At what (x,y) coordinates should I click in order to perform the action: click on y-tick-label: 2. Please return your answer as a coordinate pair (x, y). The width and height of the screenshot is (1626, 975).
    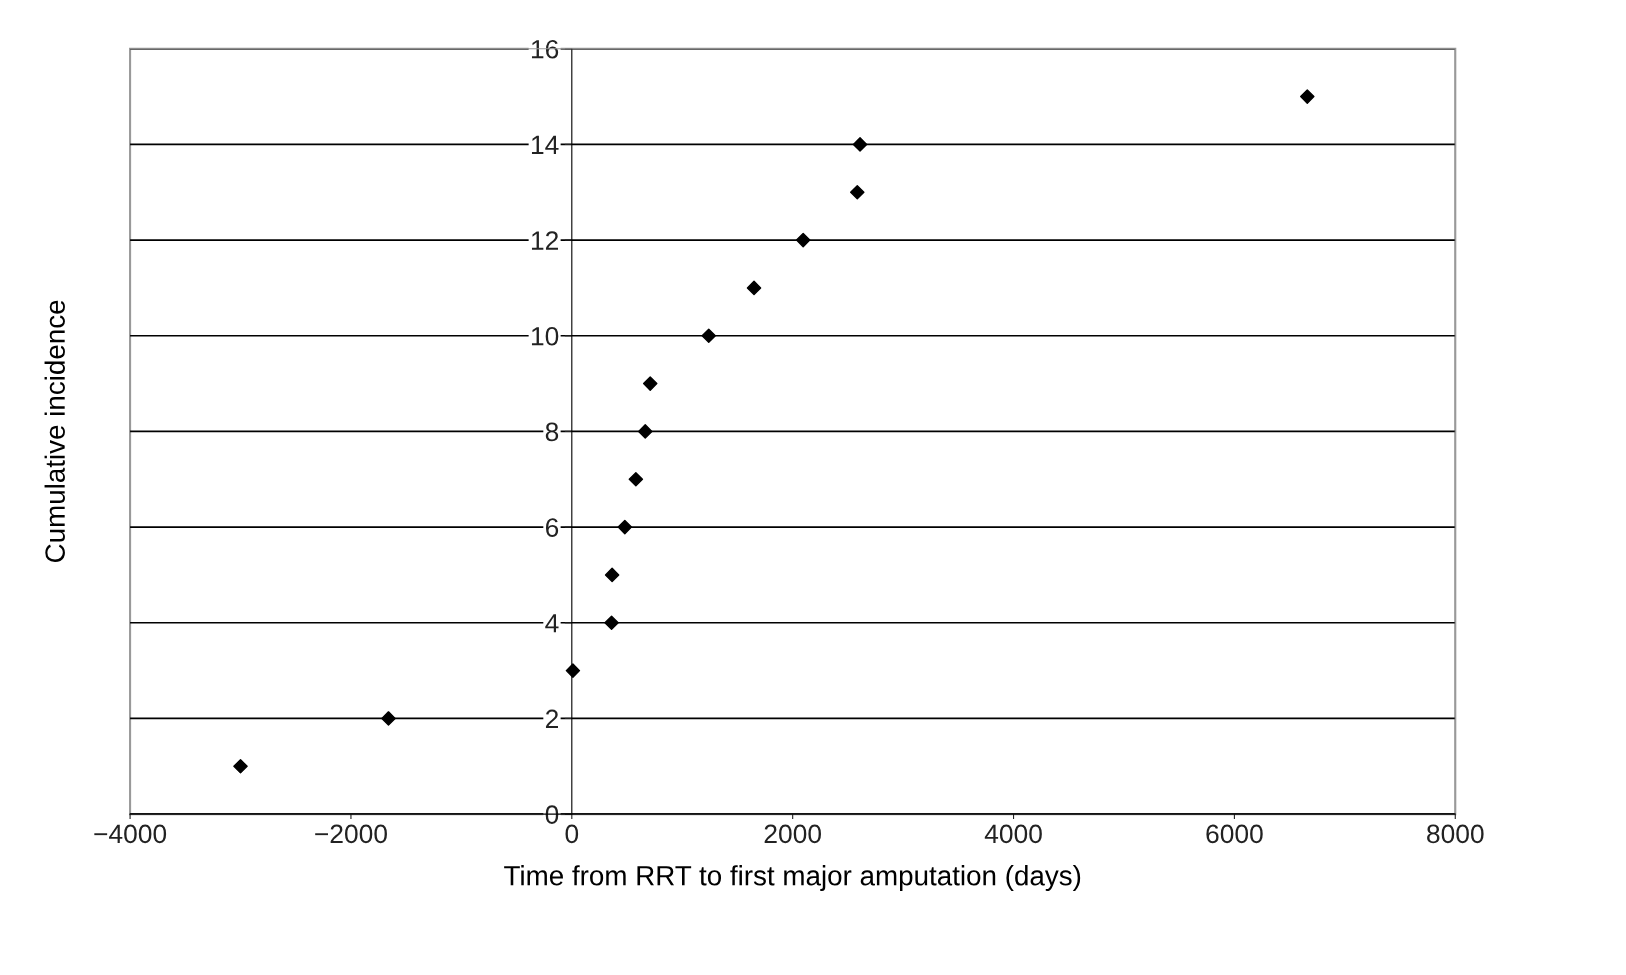
    Looking at the image, I should click on (551, 719).